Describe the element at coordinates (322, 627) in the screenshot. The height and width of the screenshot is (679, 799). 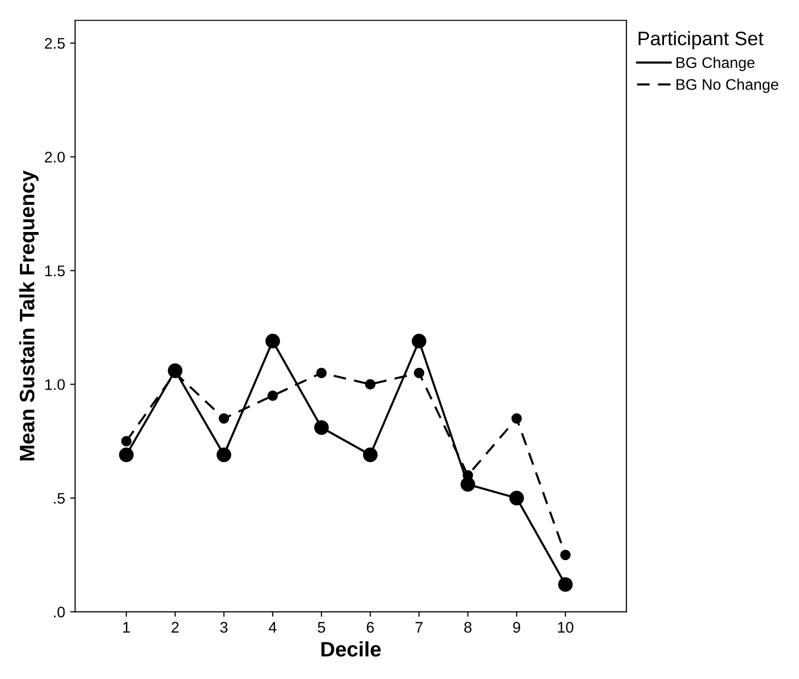
I see `x-tick-label: 5` at that location.